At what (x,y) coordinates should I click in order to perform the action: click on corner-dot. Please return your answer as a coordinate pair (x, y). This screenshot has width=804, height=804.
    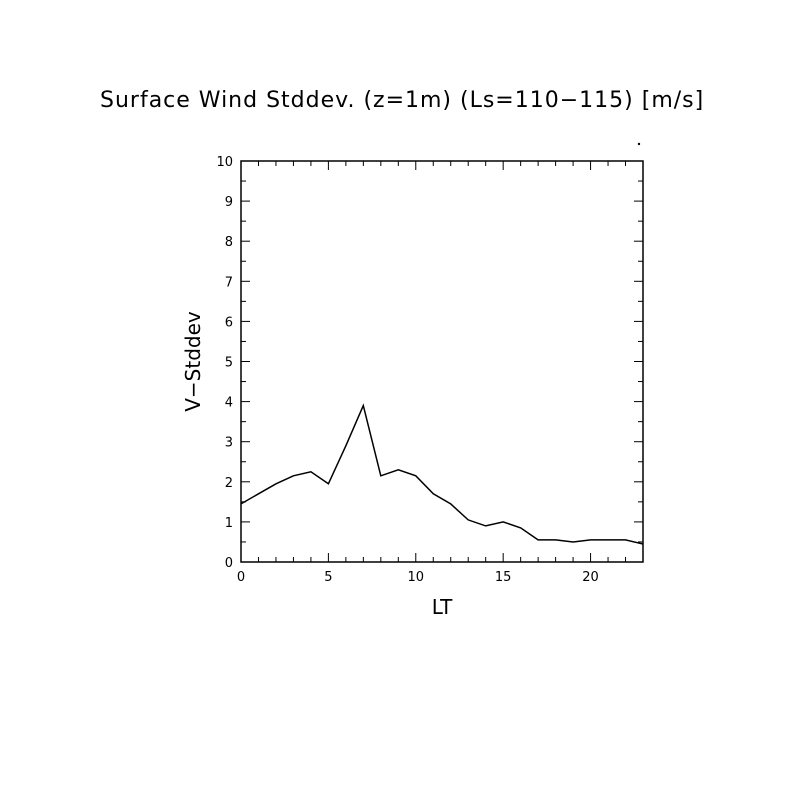
    Looking at the image, I should click on (639, 144).